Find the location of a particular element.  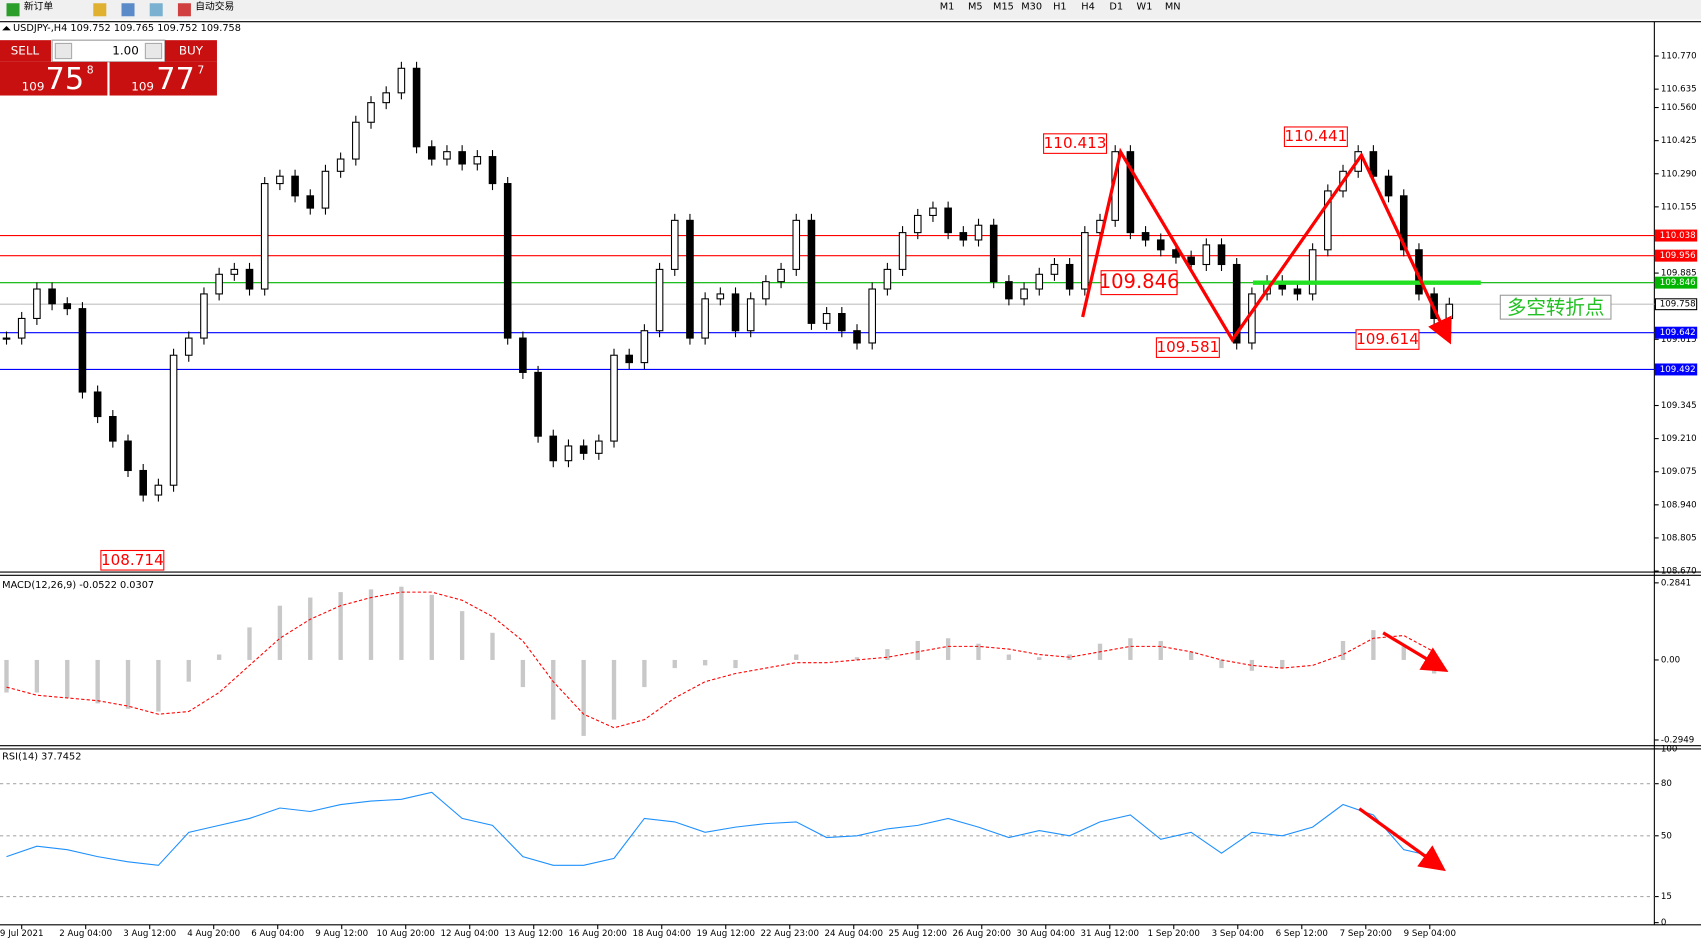

sell-label: SELL is located at coordinates (25, 51).